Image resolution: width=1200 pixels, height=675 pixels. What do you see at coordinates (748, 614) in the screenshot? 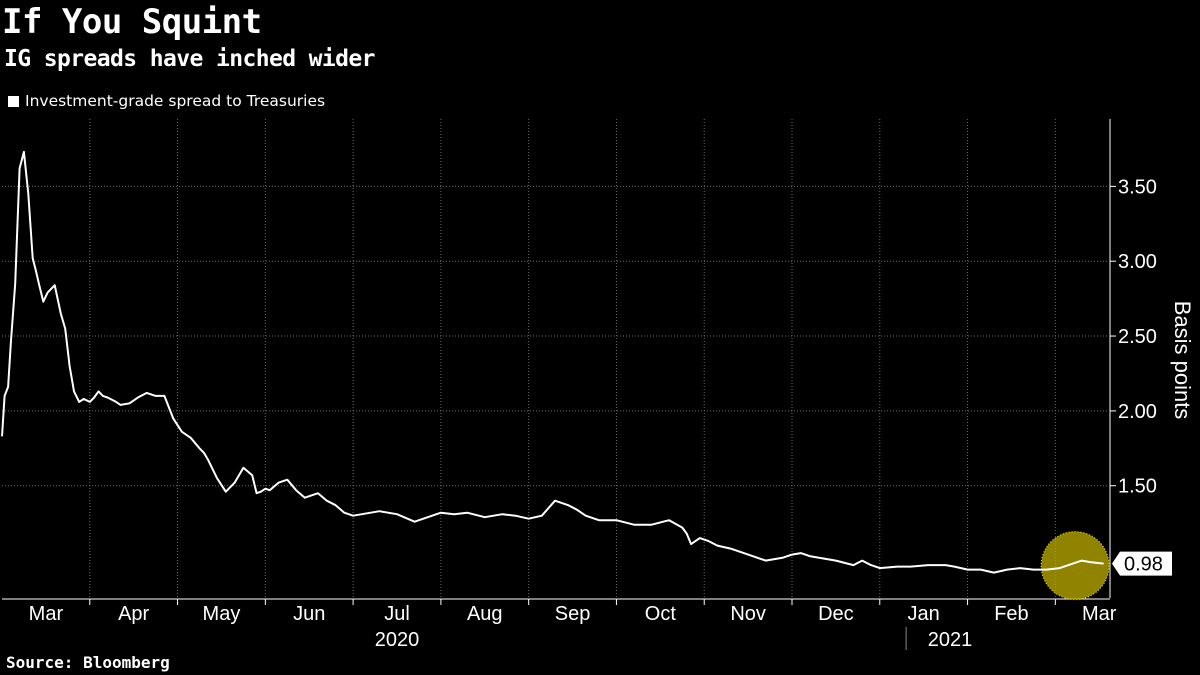
I see `x-tick-label: Nov` at bounding box center [748, 614].